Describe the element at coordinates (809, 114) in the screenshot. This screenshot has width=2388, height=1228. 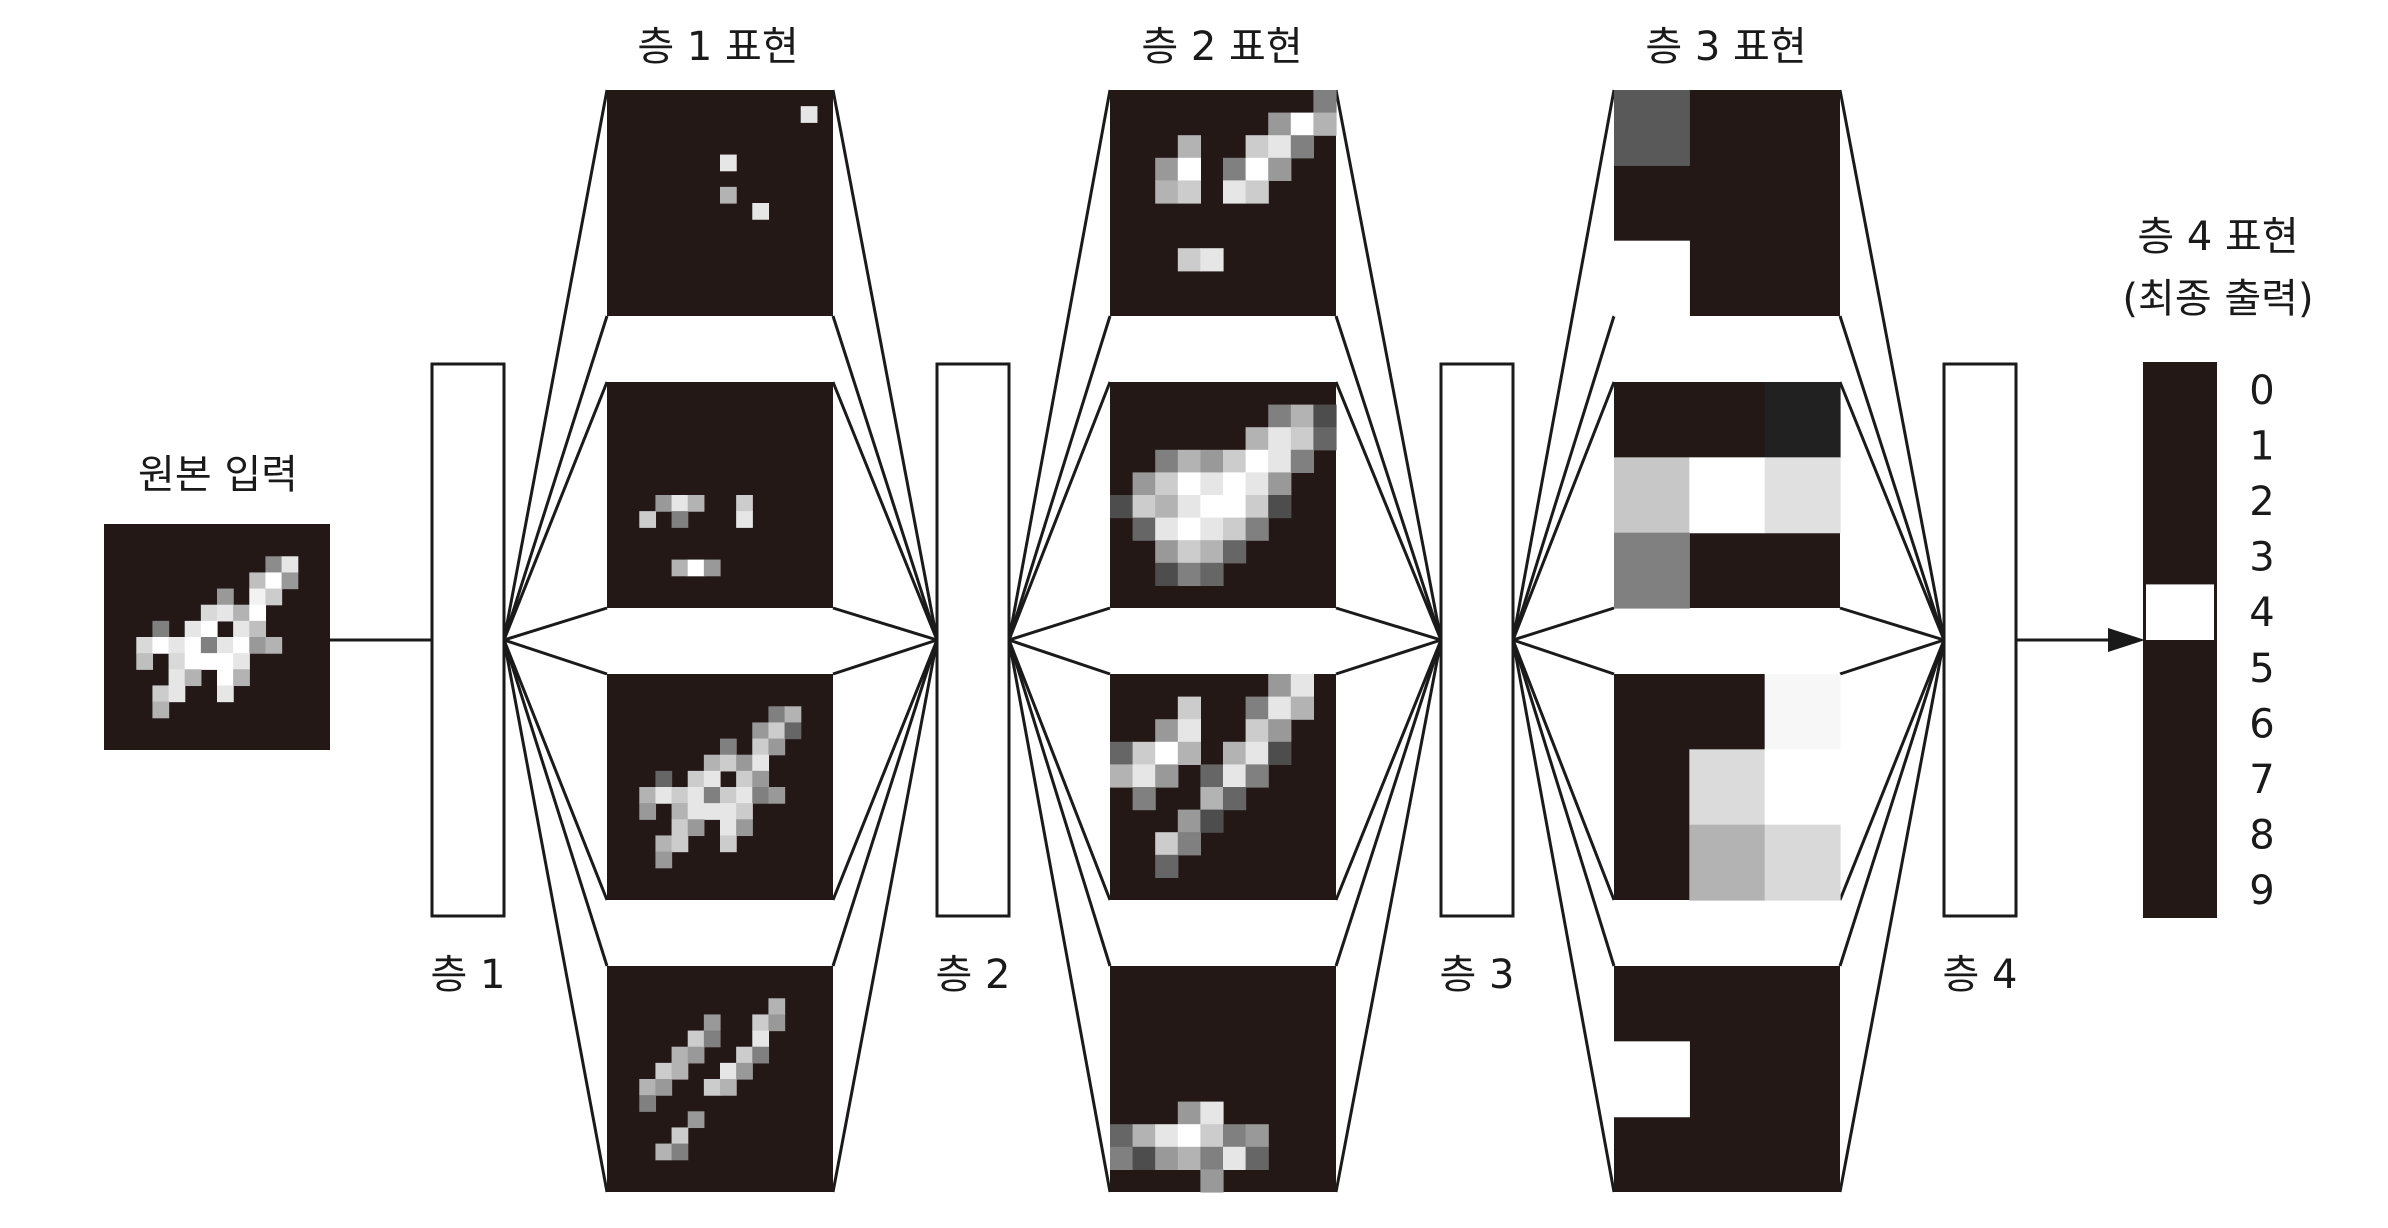
I see `layer-1-map-1-pixel` at that location.